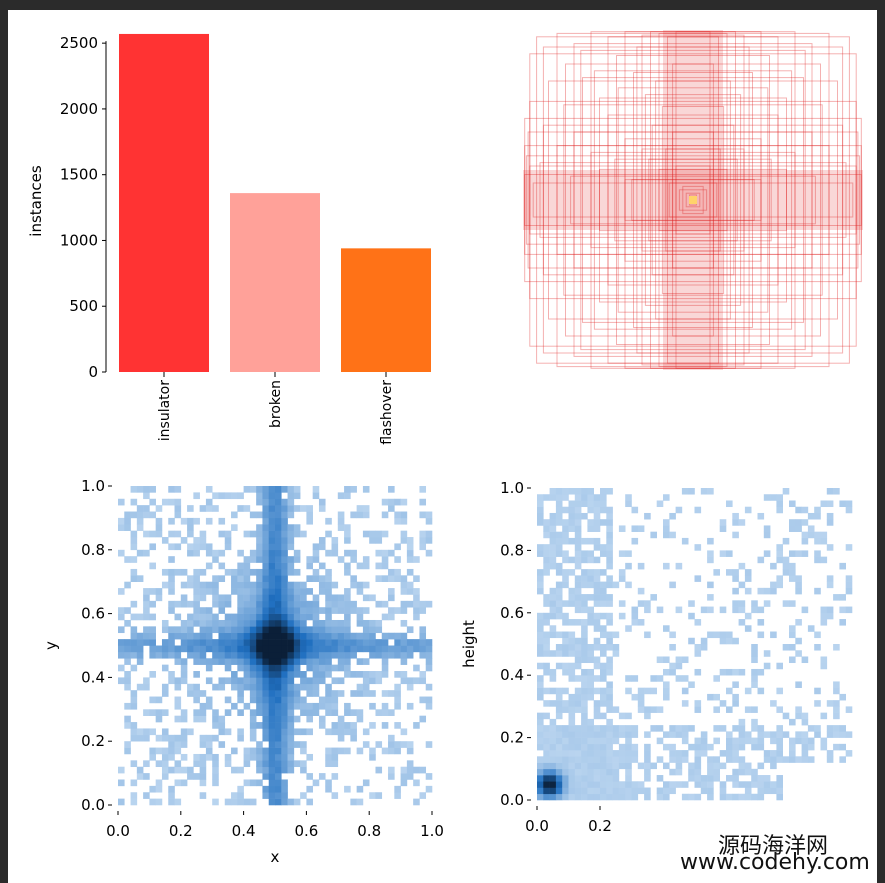  I want to click on x-tick-label: 0.8, so click(369, 831).